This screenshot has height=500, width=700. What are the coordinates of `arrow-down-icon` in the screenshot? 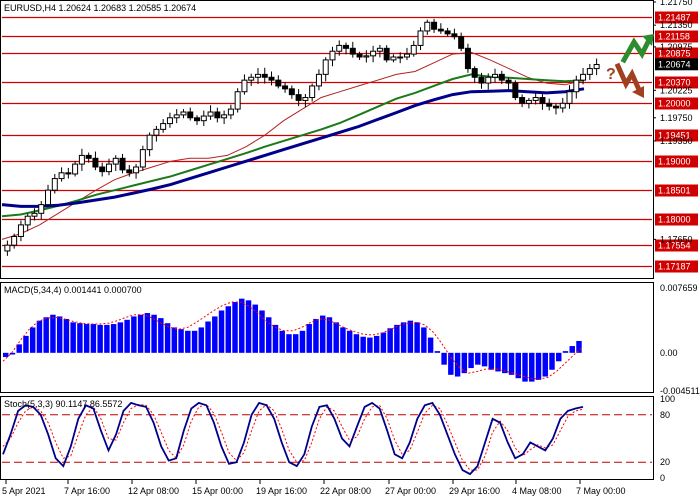 It's located at (629, 80).